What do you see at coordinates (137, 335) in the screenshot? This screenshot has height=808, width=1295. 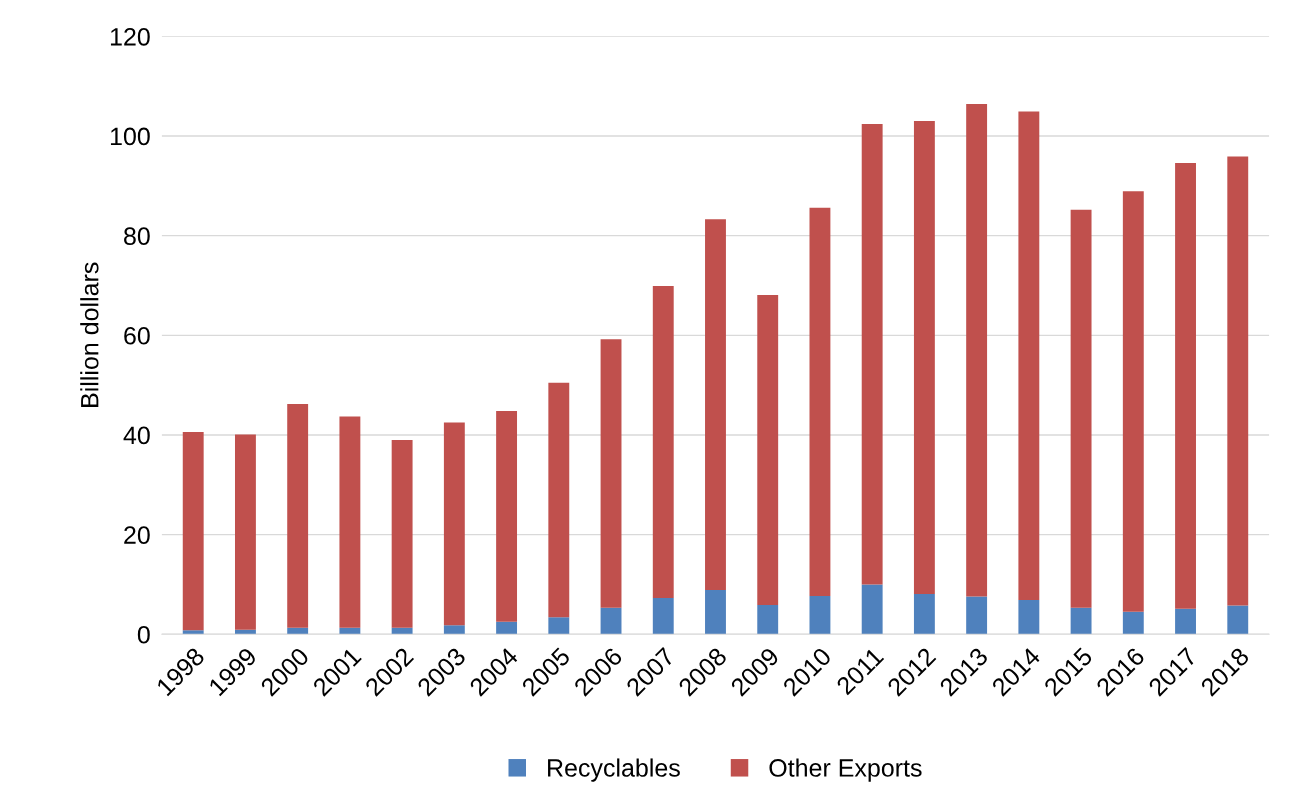 I see `y-tick-label: 60` at bounding box center [137, 335].